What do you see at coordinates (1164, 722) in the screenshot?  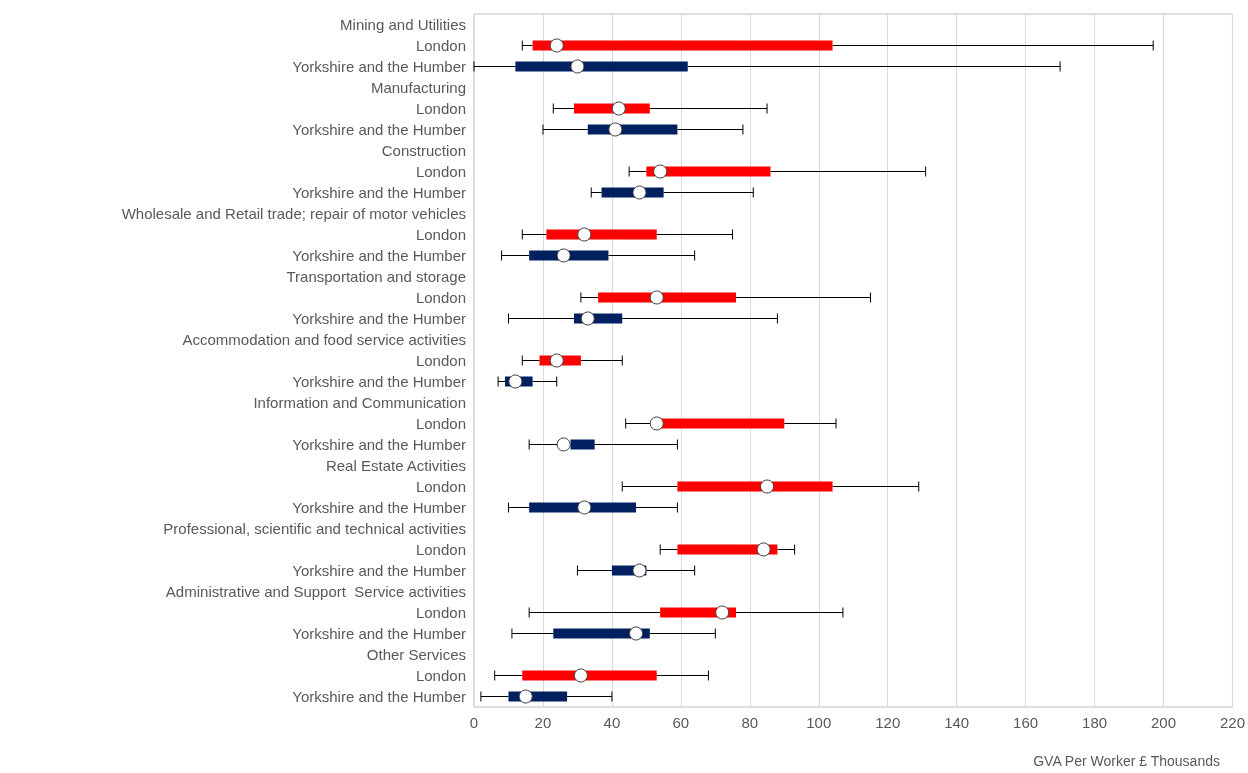 I see `x-tick-label: 200` at bounding box center [1164, 722].